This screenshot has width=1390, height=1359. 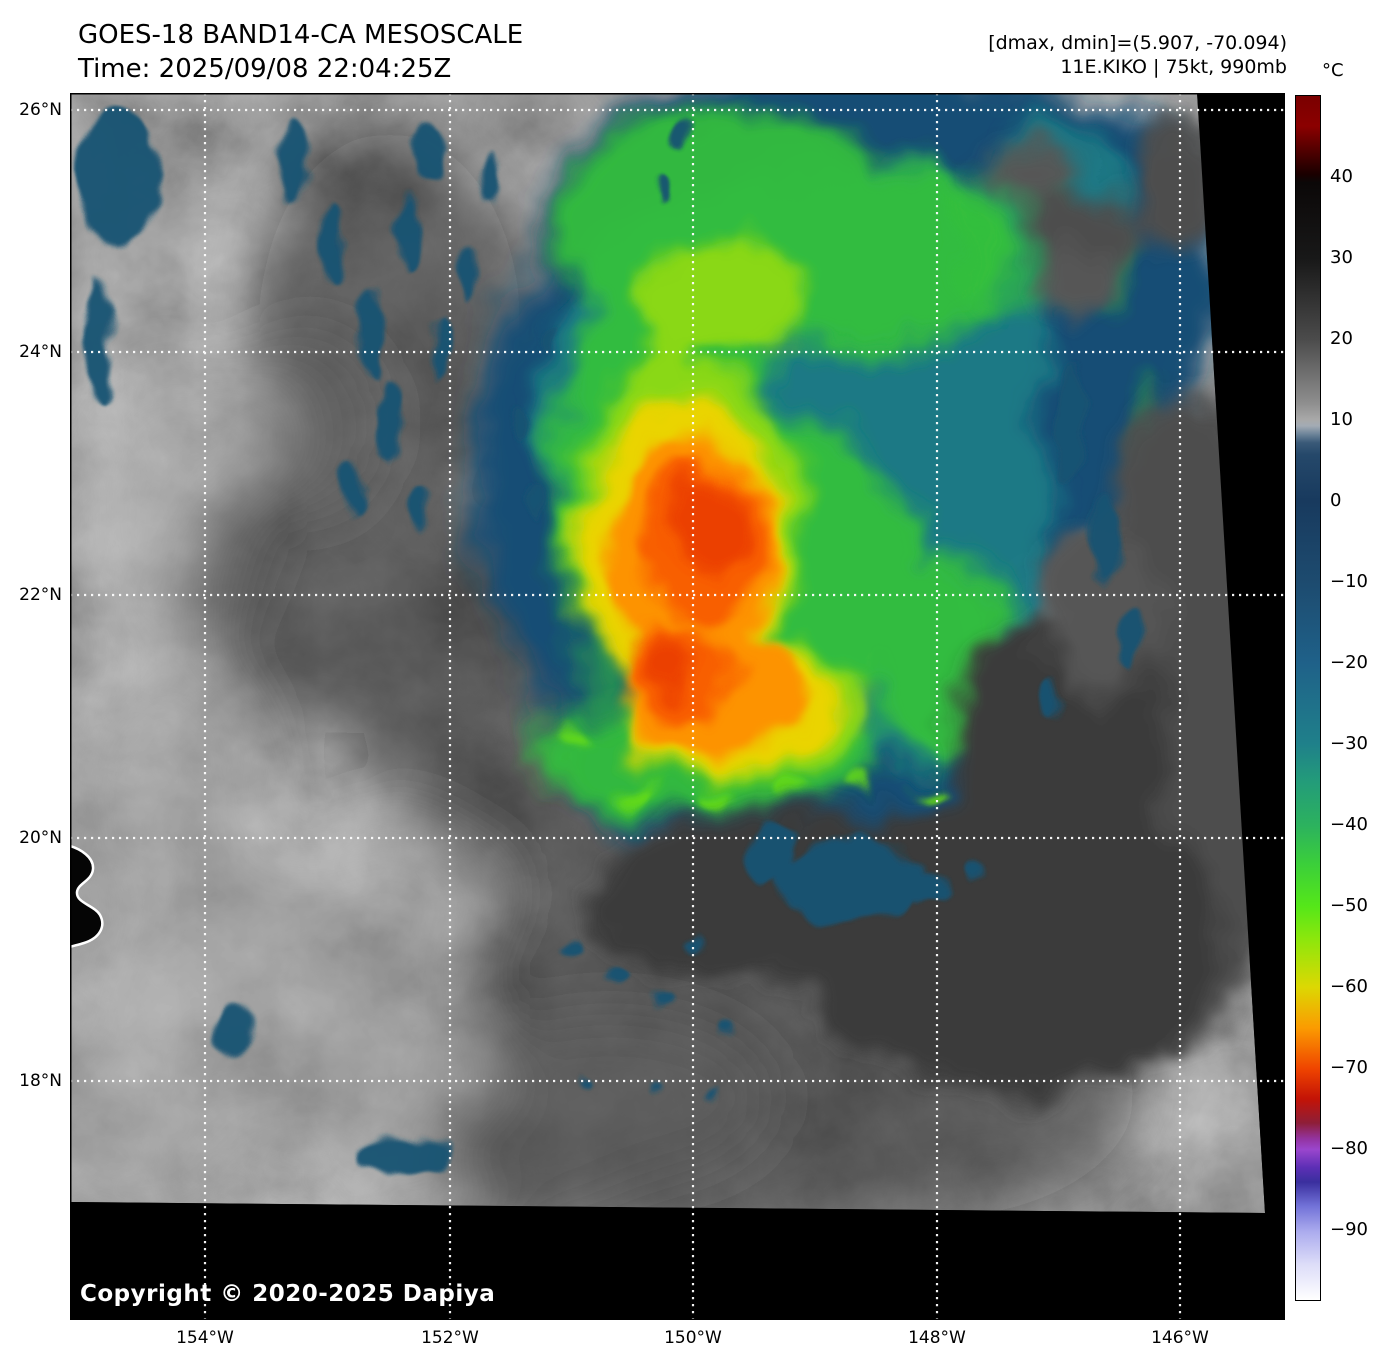 I want to click on cbar-tick-m40: −40, so click(x=1349, y=824).